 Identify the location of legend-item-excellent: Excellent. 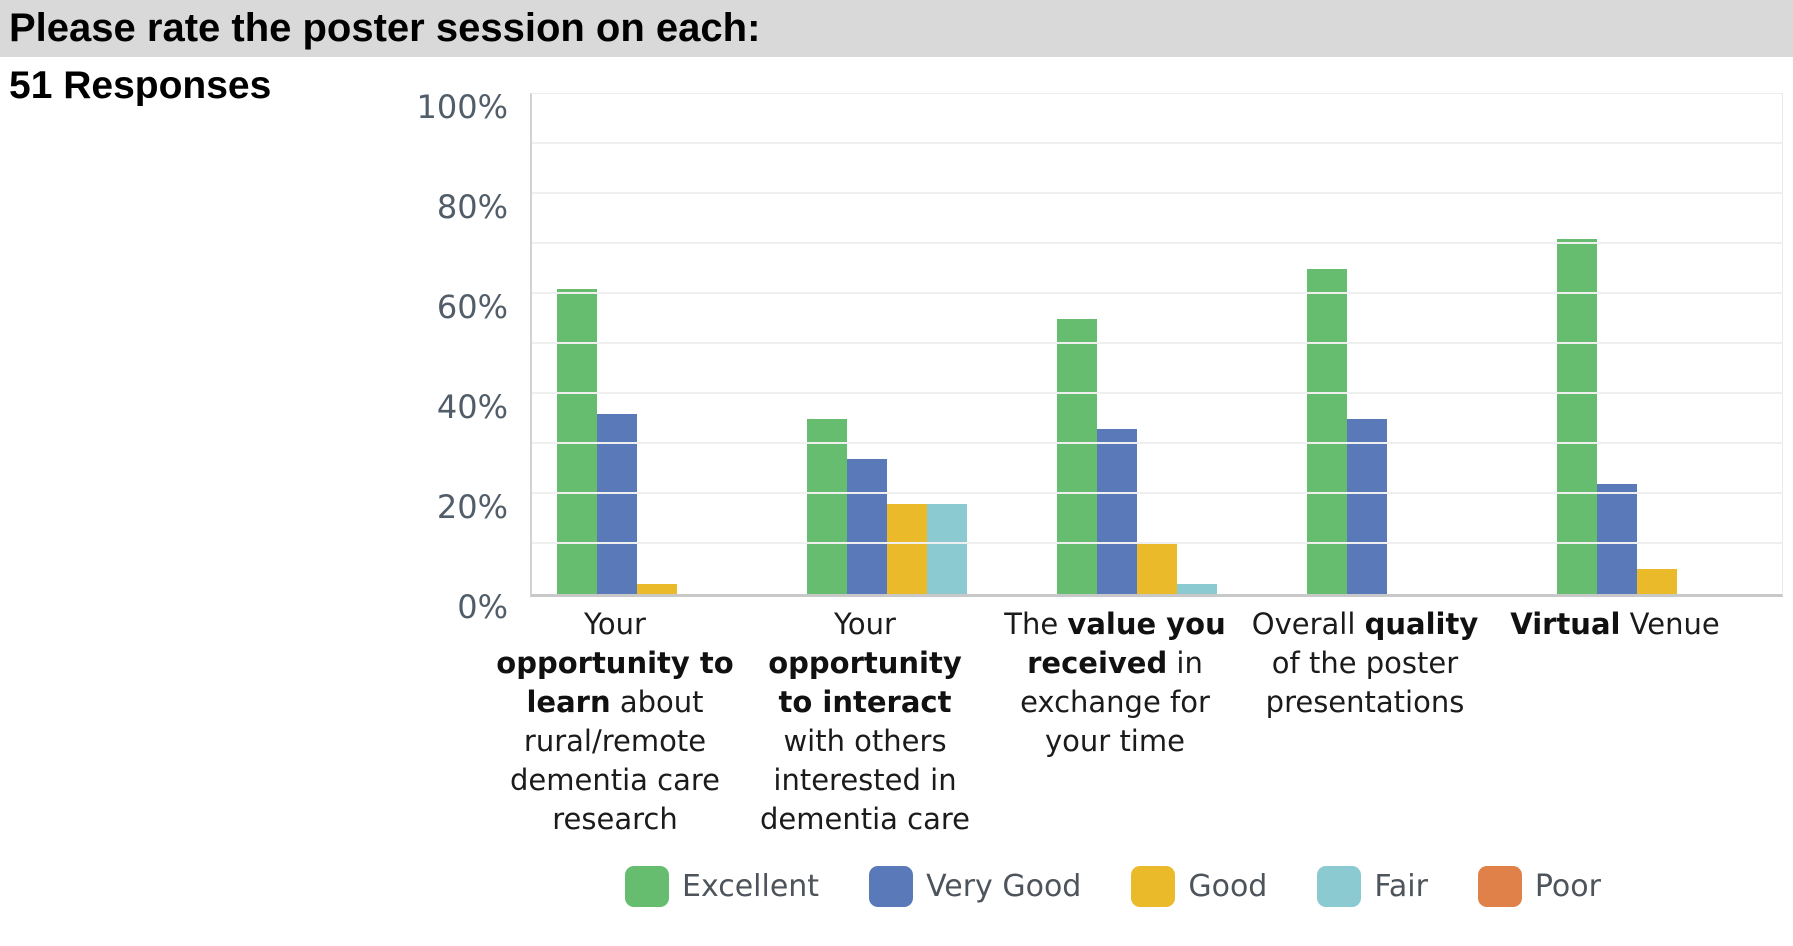
(722, 886).